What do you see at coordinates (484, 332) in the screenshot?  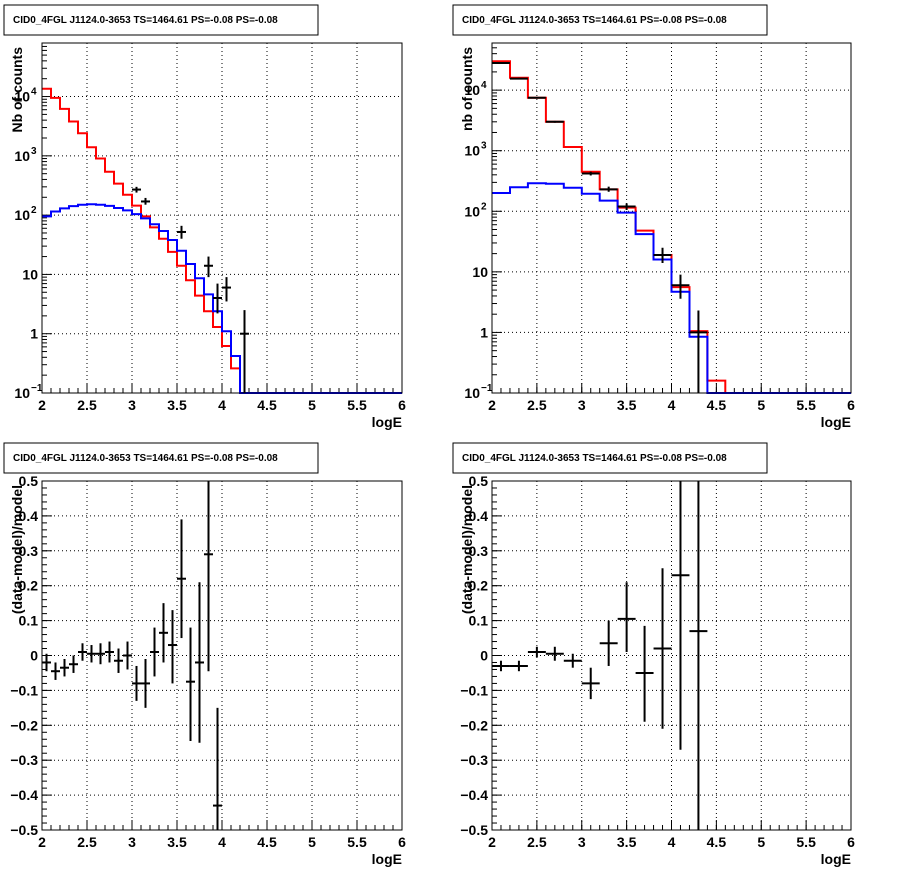 I see `y-tick-label: 1` at bounding box center [484, 332].